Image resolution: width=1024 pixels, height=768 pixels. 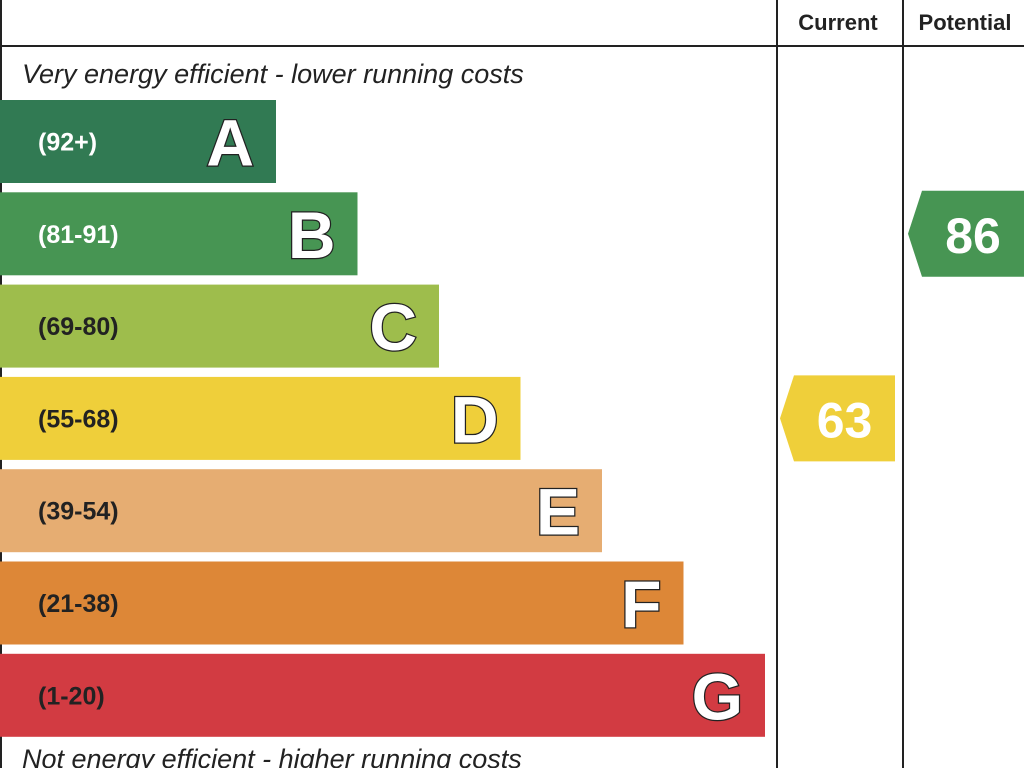 I want to click on band-letter-b: B, so click(x=312, y=235).